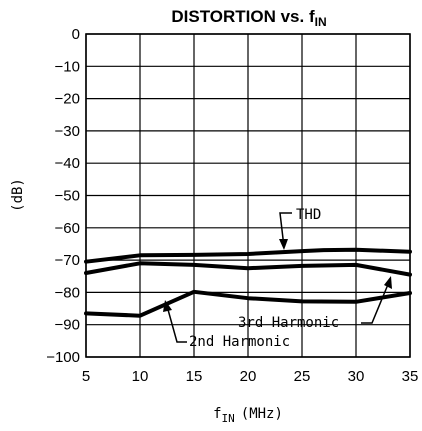 The image size is (422, 431). Describe the element at coordinates (63, 357) in the screenshot. I see `y-tick-label: −100` at that location.